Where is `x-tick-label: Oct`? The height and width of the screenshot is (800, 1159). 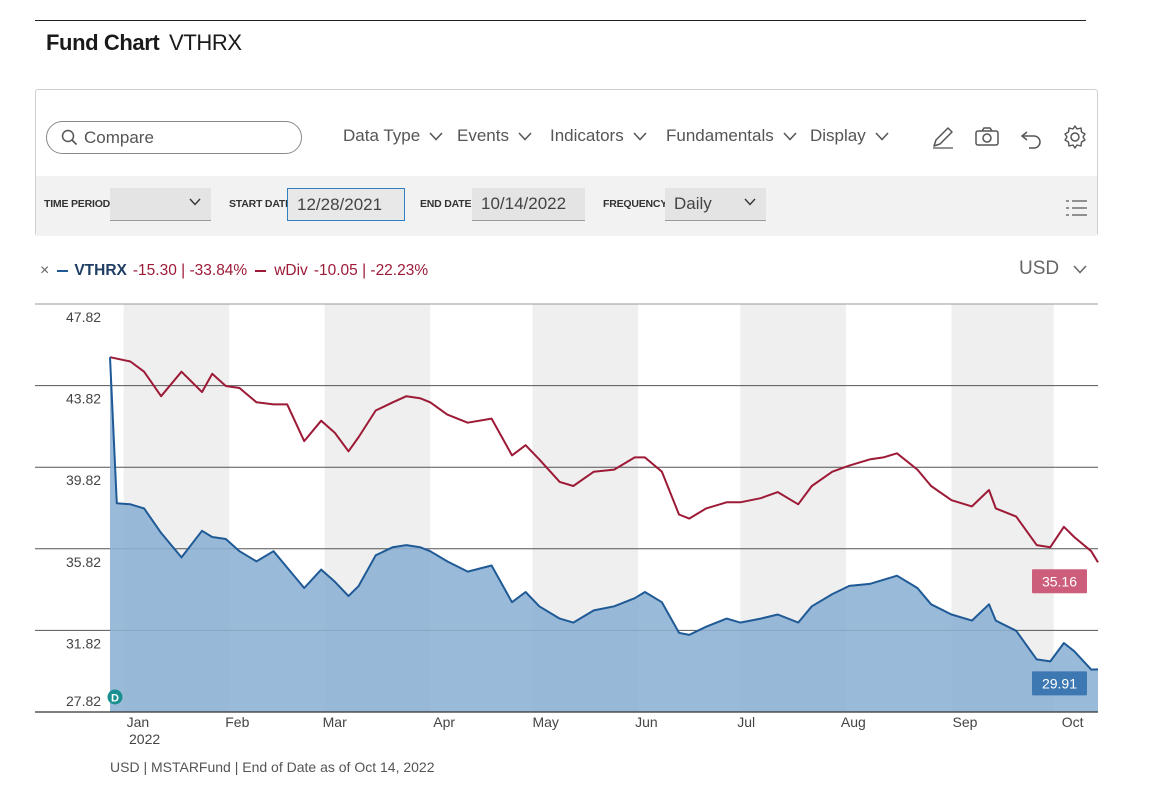 x-tick-label: Oct is located at coordinates (1073, 722).